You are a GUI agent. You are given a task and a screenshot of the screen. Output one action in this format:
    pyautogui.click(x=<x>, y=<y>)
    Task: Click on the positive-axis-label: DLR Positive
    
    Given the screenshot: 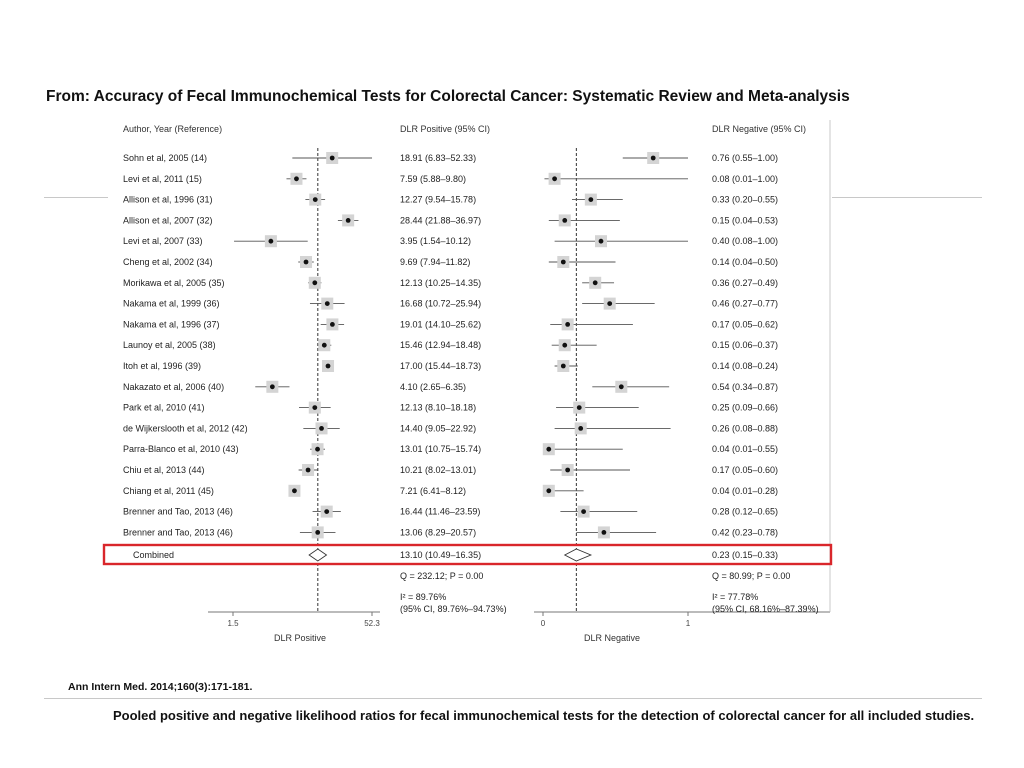 What is the action you would take?
    pyautogui.click(x=300, y=638)
    